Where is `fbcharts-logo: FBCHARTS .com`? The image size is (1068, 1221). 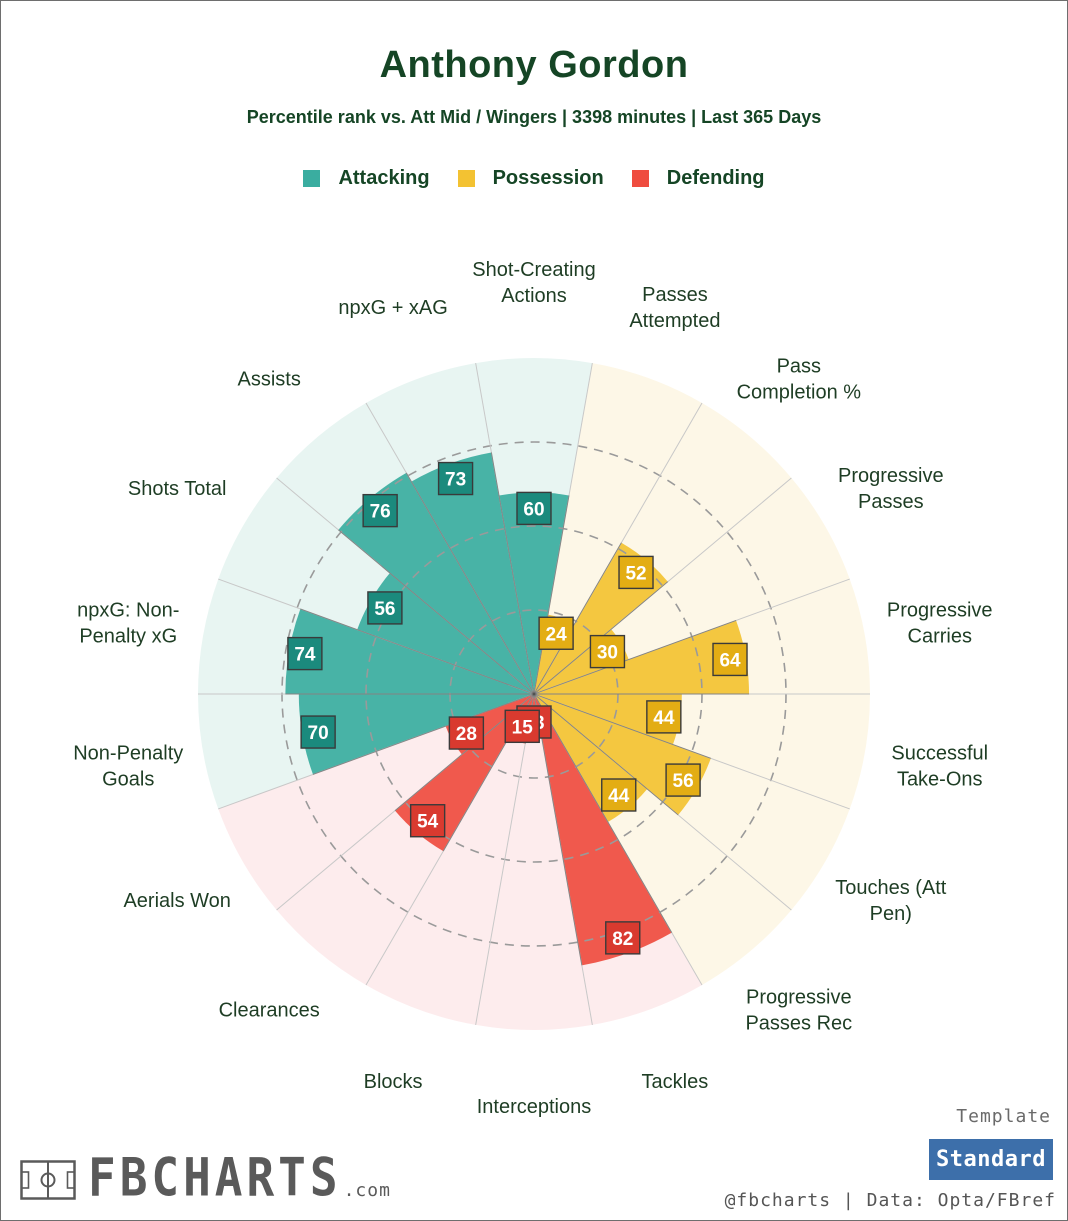 fbcharts-logo: FBCHARTS .com is located at coordinates (205, 1177).